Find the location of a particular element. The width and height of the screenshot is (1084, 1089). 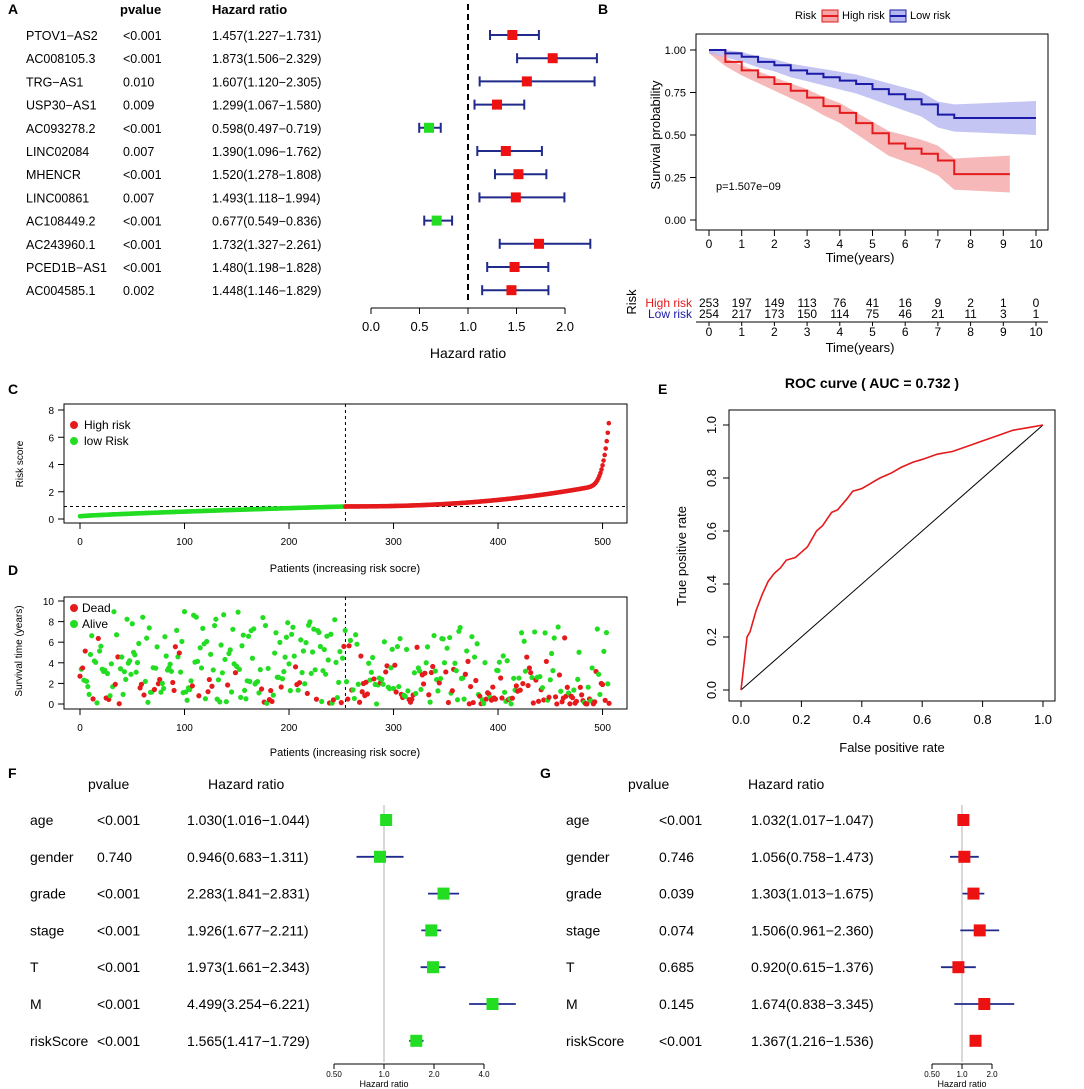

variable-name: stage is located at coordinates (583, 930).